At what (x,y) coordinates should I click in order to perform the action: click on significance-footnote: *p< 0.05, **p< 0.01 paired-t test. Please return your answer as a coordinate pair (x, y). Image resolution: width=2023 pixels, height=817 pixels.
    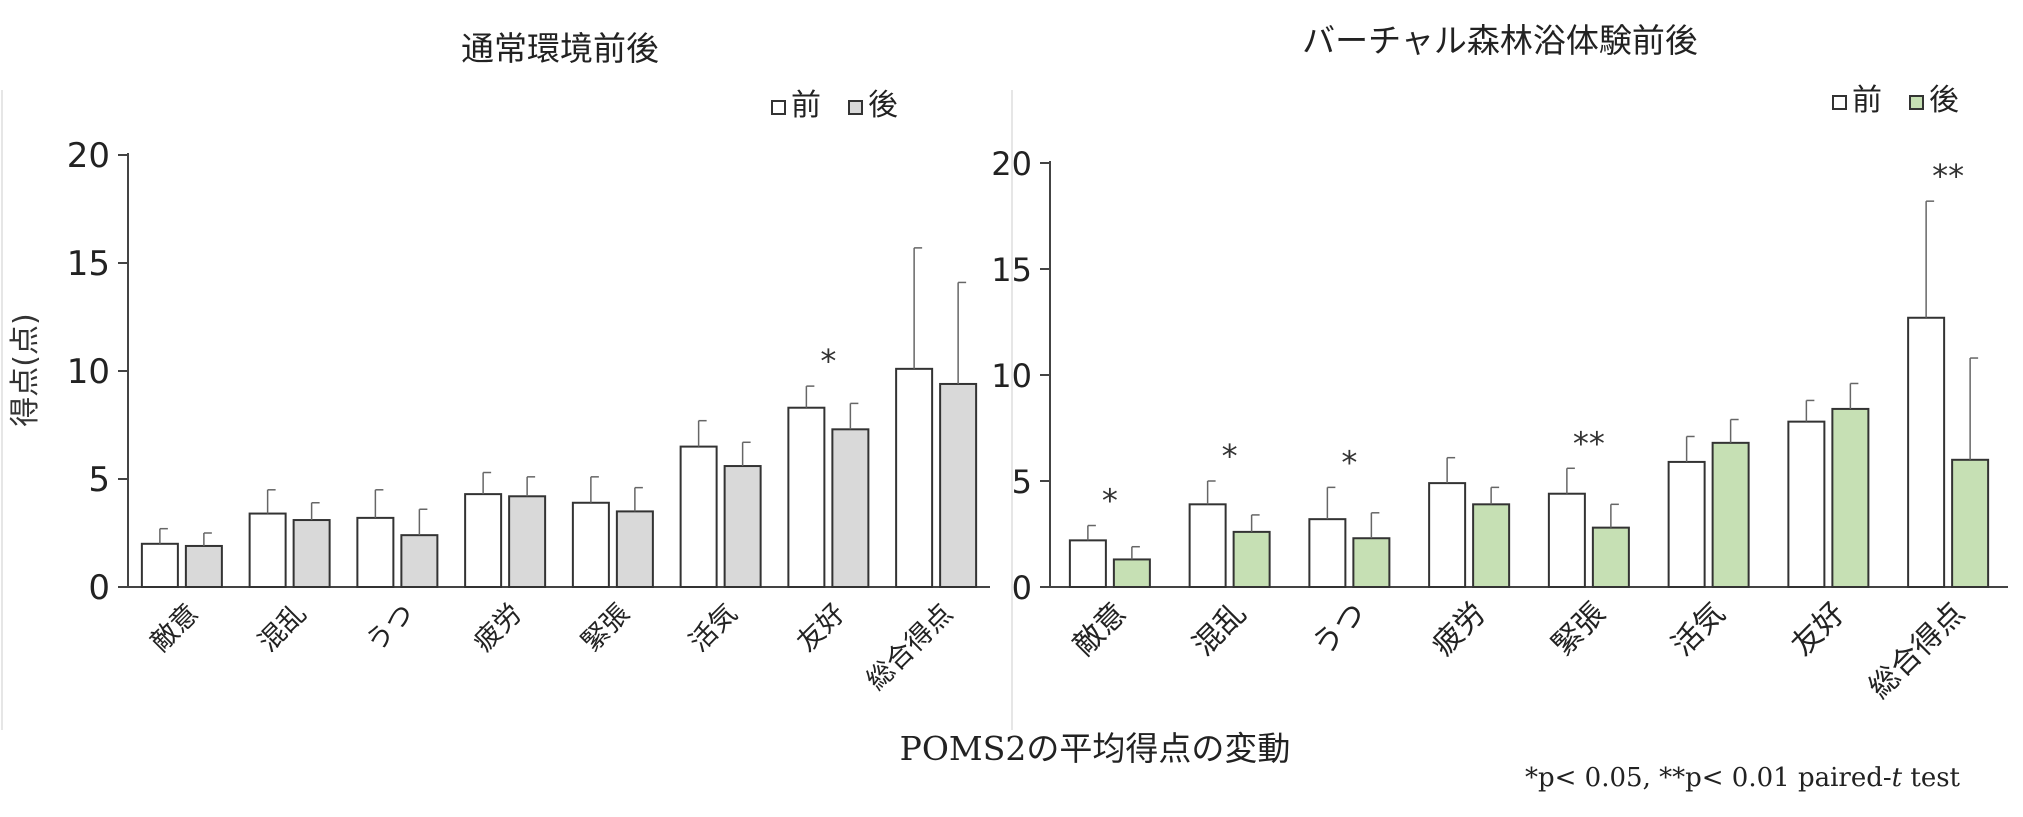
    Looking at the image, I should click on (1743, 778).